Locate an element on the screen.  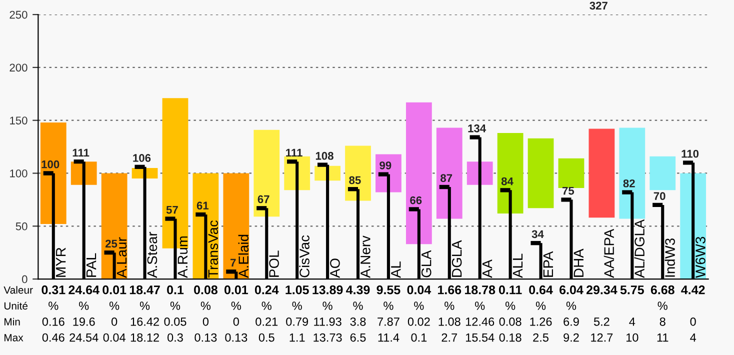
text: 9.2 is located at coordinates (571, 337).